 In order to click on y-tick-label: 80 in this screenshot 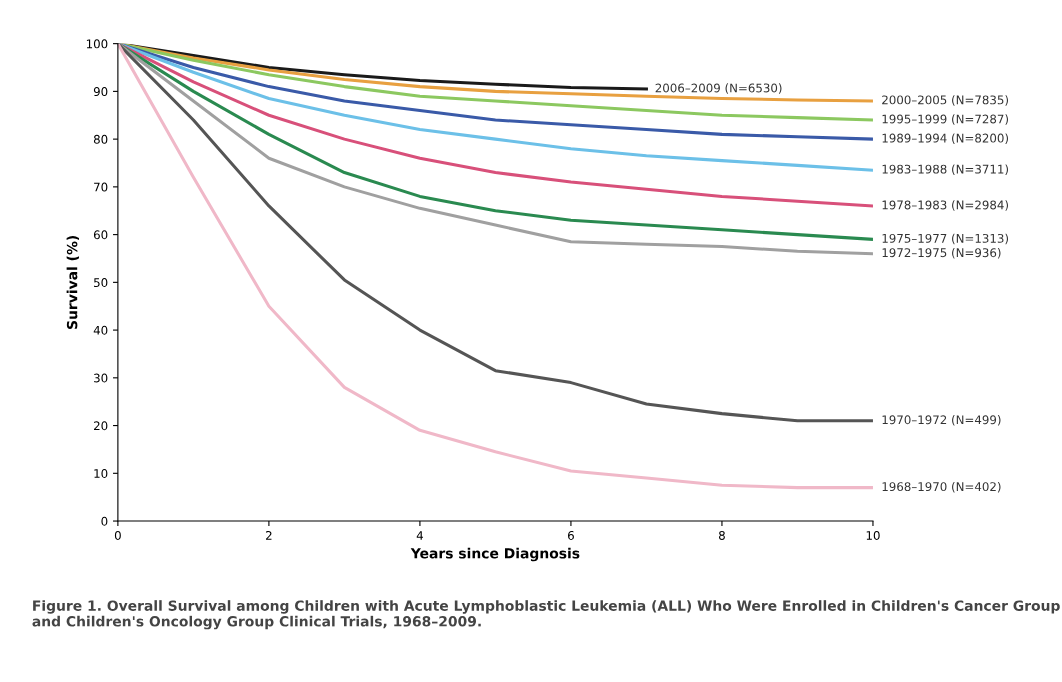, I will do `click(100, 139)`.